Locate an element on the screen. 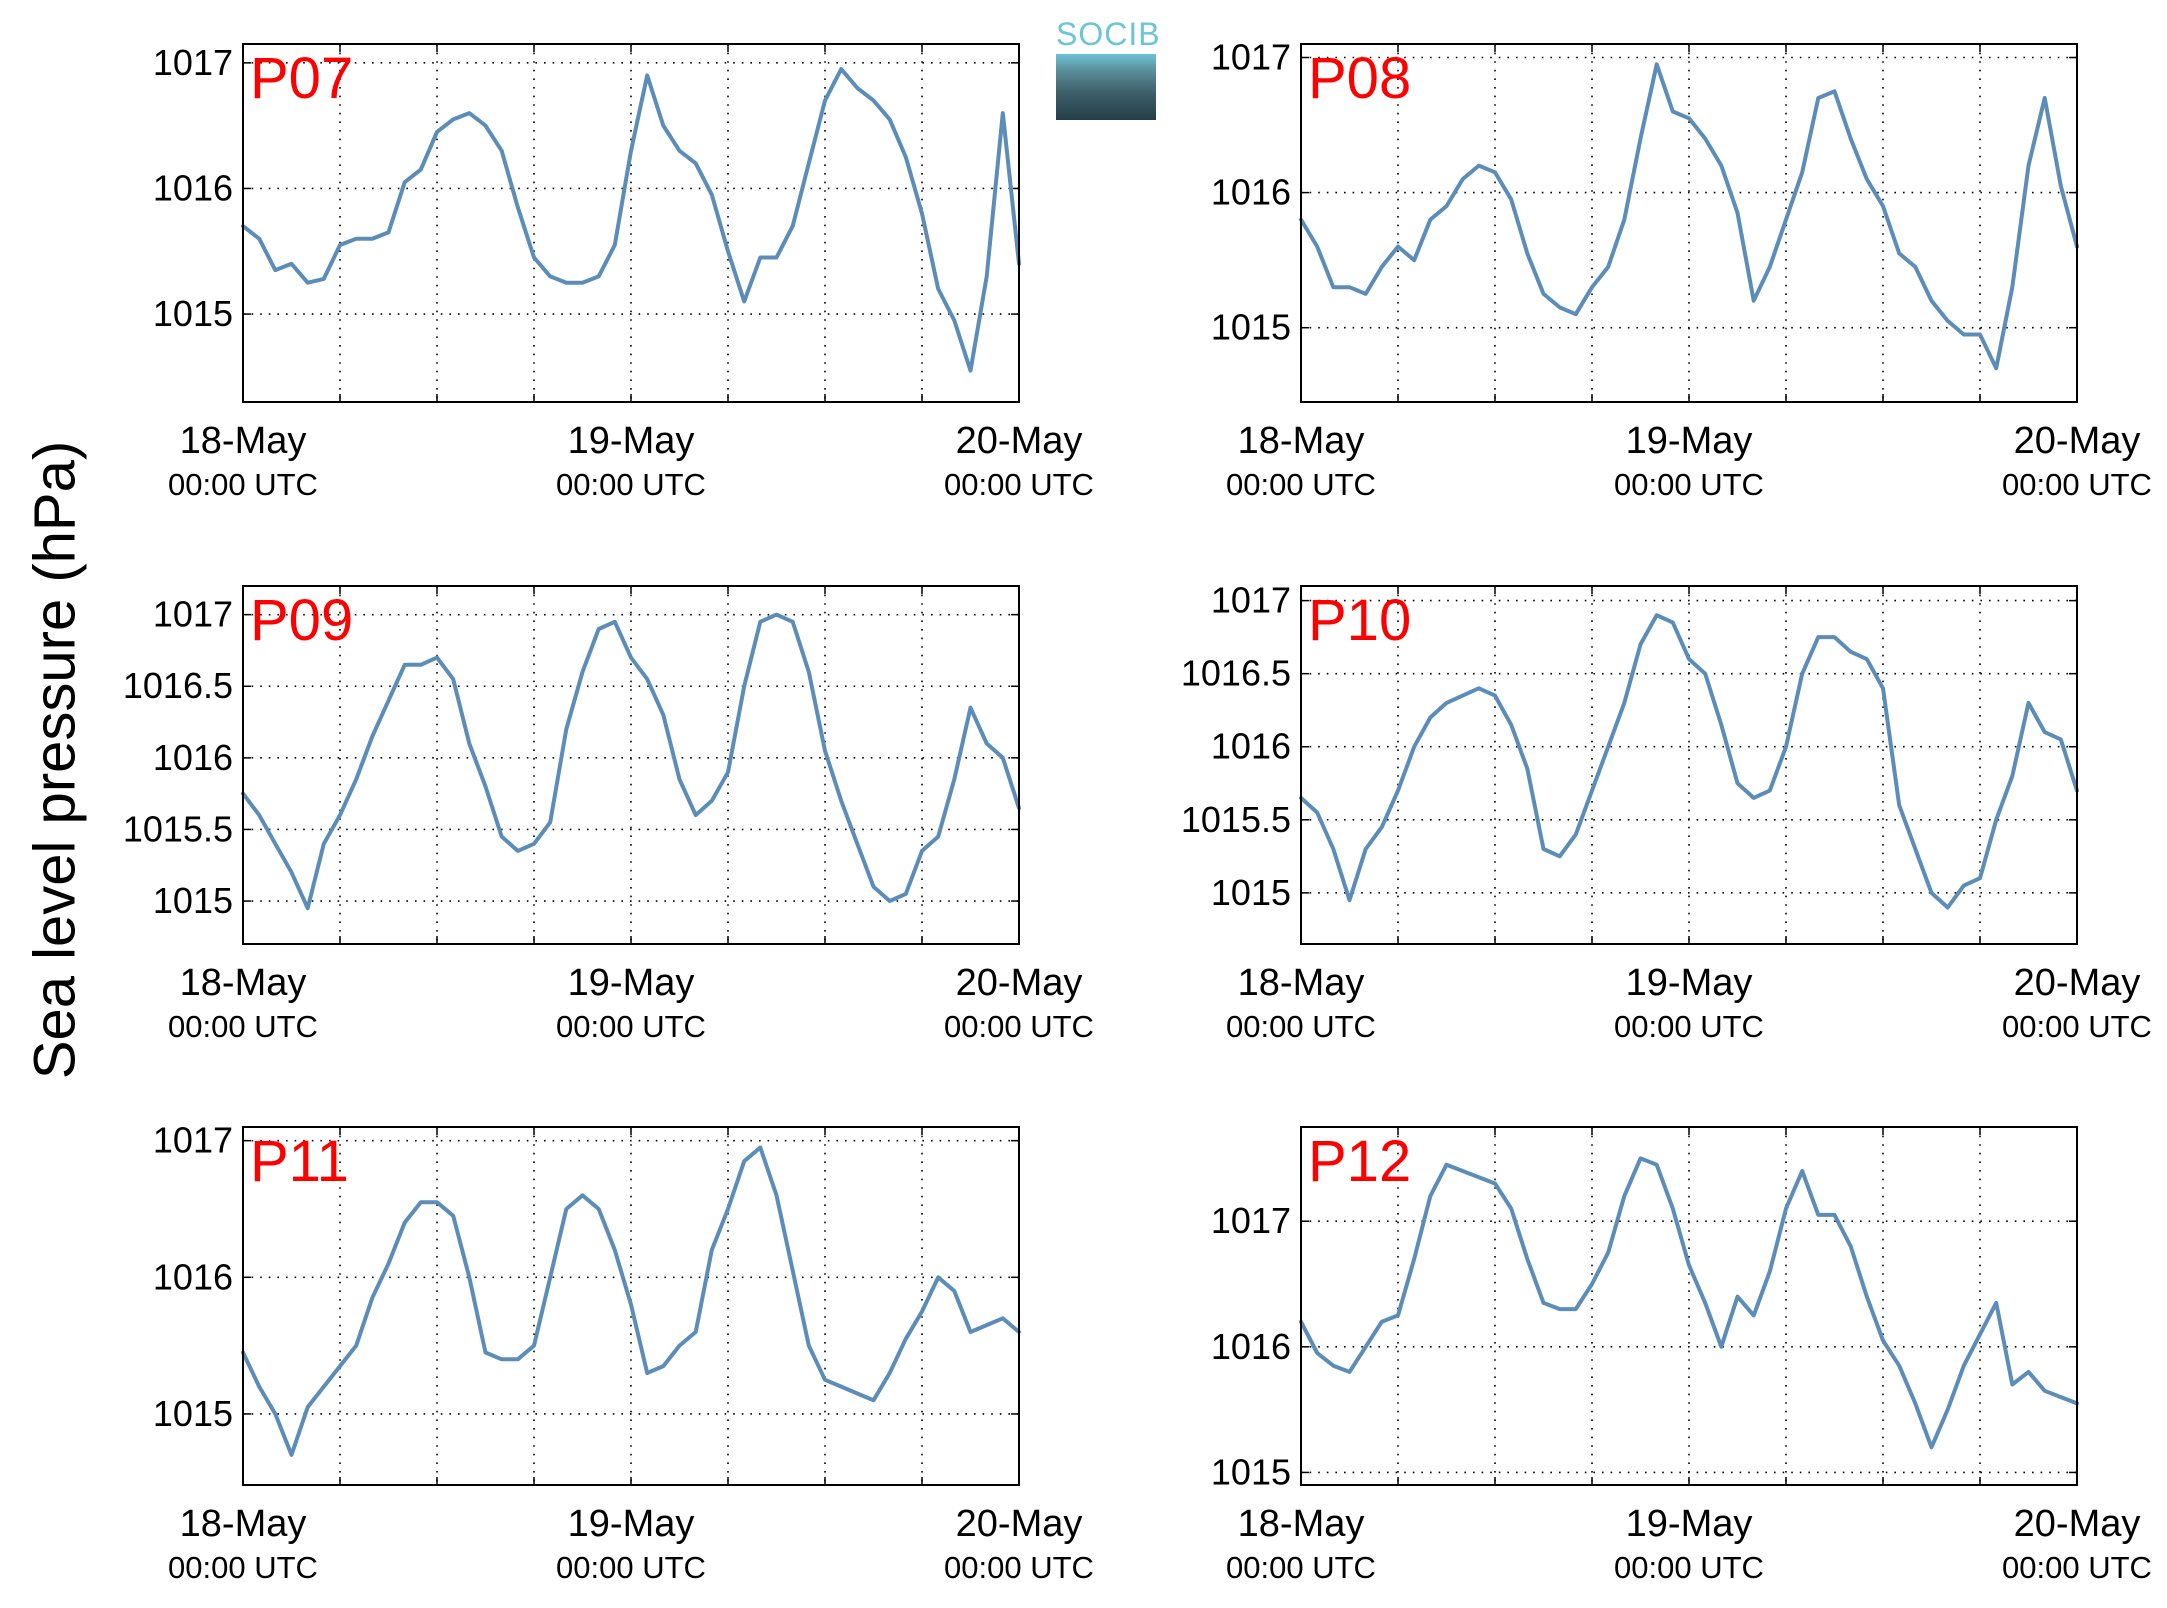 The width and height of the screenshot is (2167, 1608). station-label: P11 is located at coordinates (299, 1161).